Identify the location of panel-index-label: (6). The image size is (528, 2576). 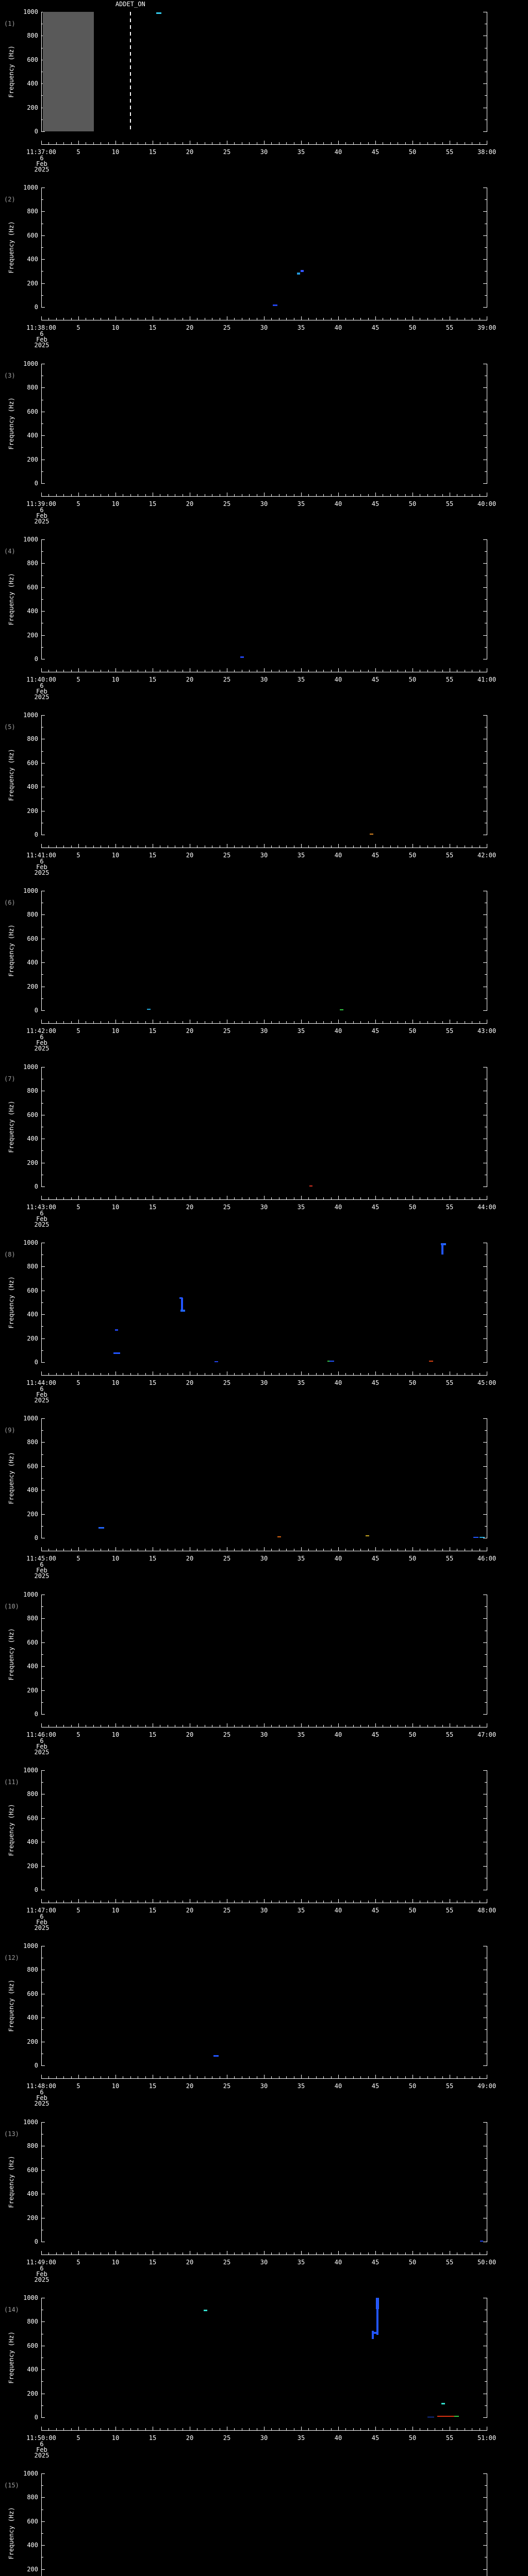
(9, 902).